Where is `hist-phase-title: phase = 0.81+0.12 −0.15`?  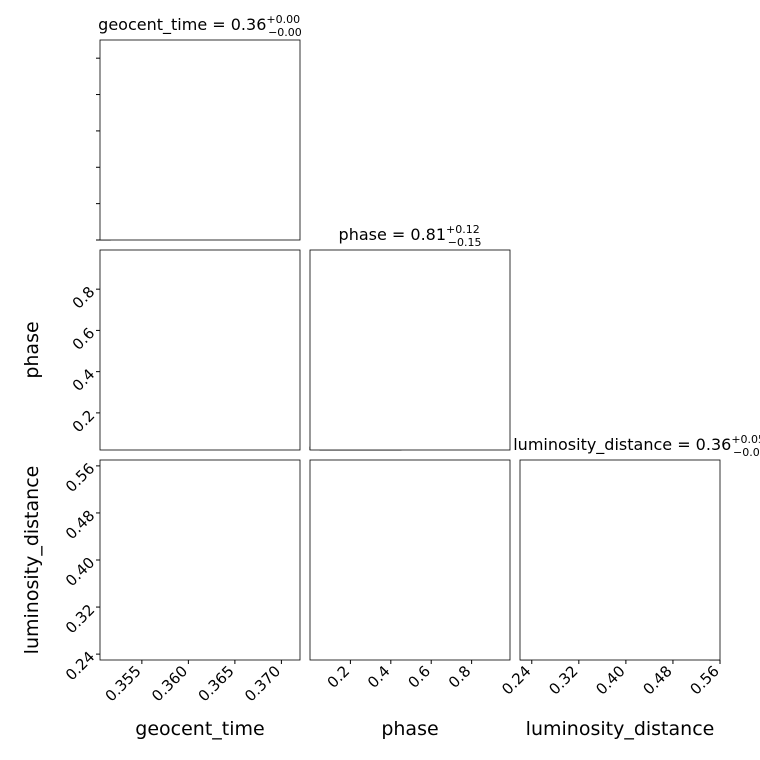 hist-phase-title: phase = 0.81+0.12 −0.15 is located at coordinates (410, 236).